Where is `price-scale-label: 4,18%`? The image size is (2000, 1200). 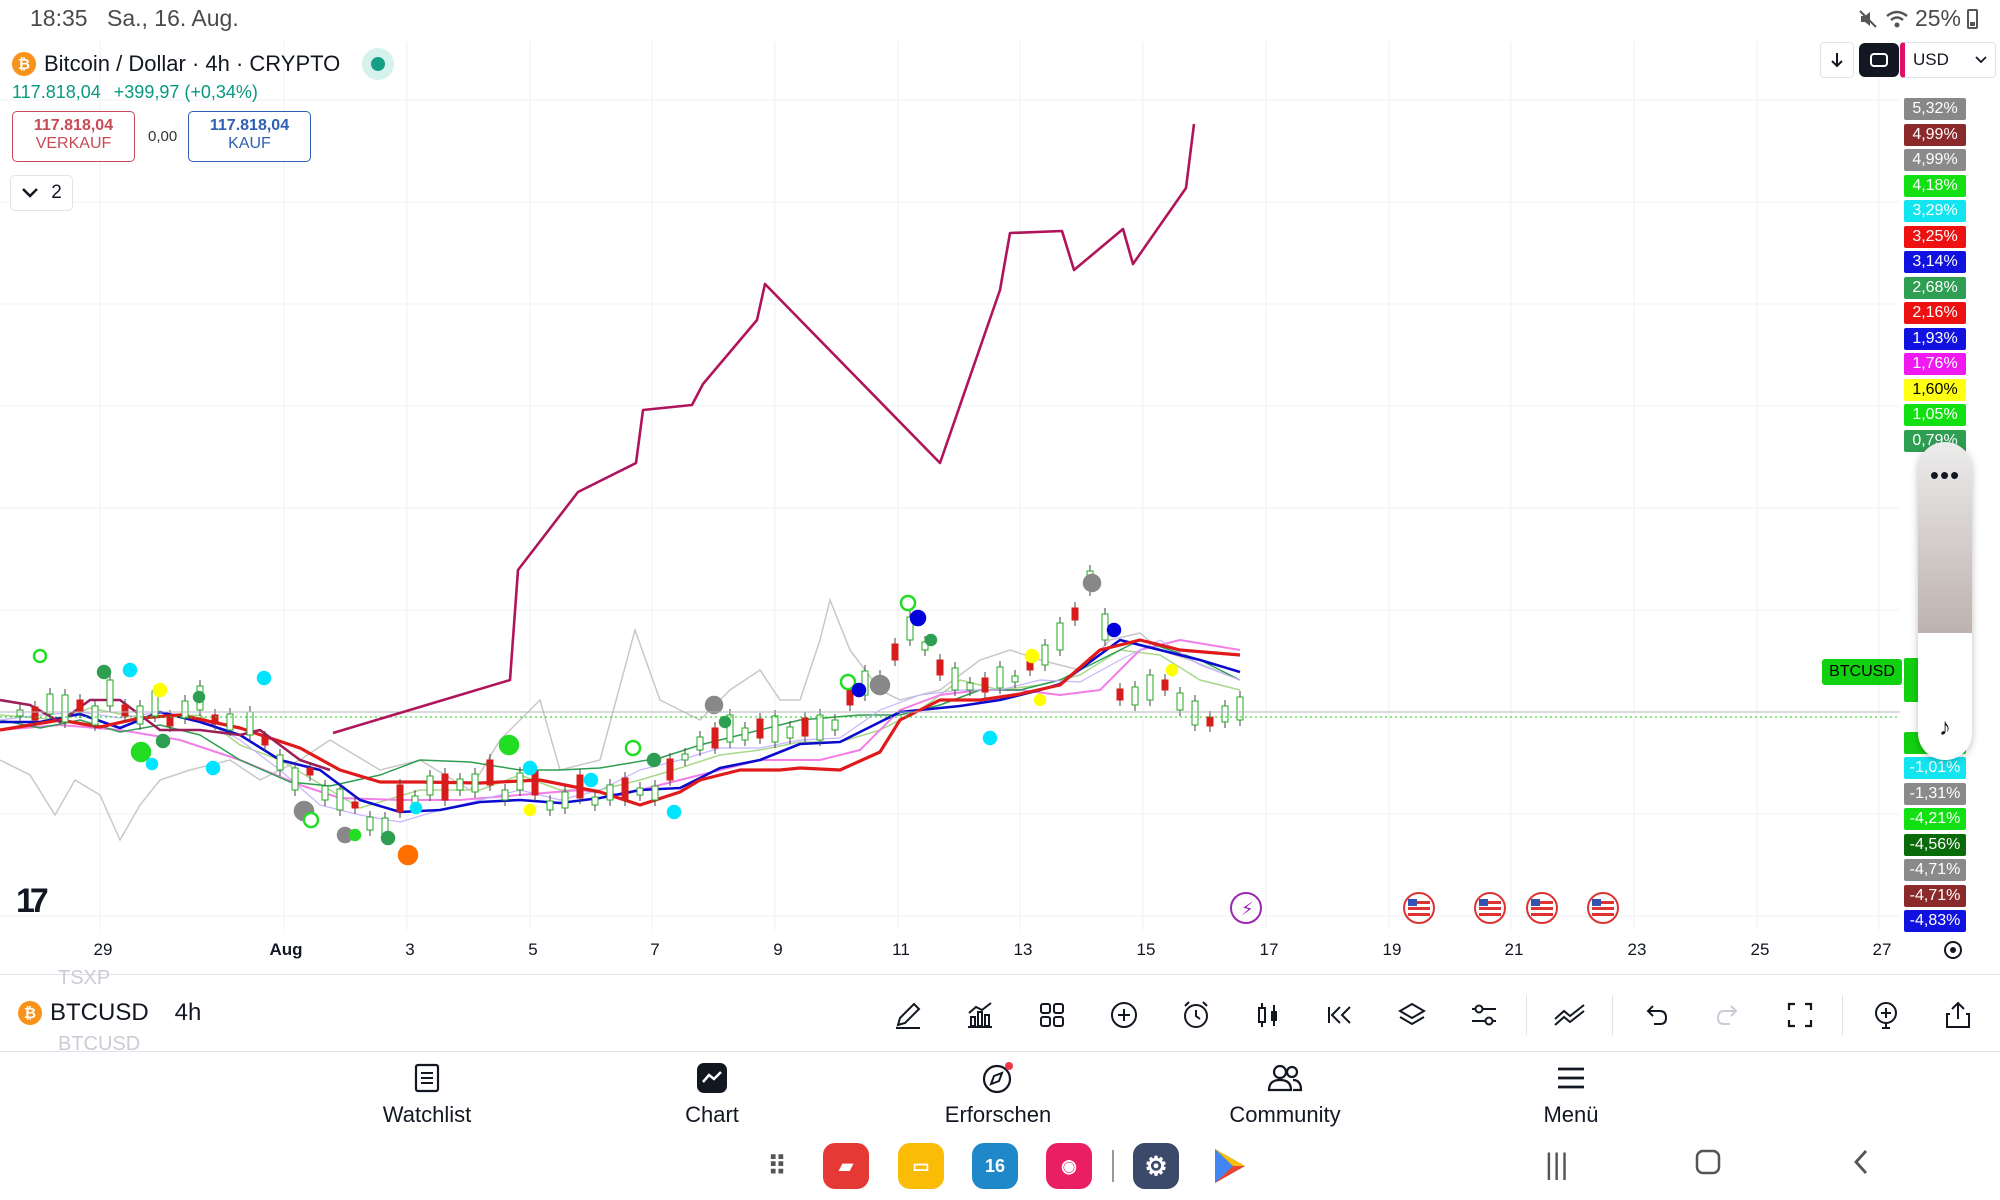 price-scale-label: 4,18% is located at coordinates (1935, 185).